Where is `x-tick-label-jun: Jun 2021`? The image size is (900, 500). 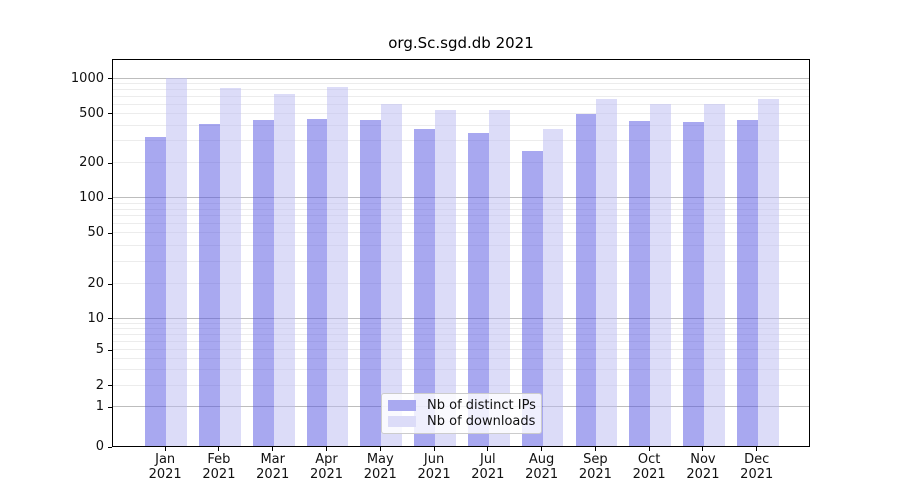 x-tick-label-jun: Jun 2021 is located at coordinates (434, 467).